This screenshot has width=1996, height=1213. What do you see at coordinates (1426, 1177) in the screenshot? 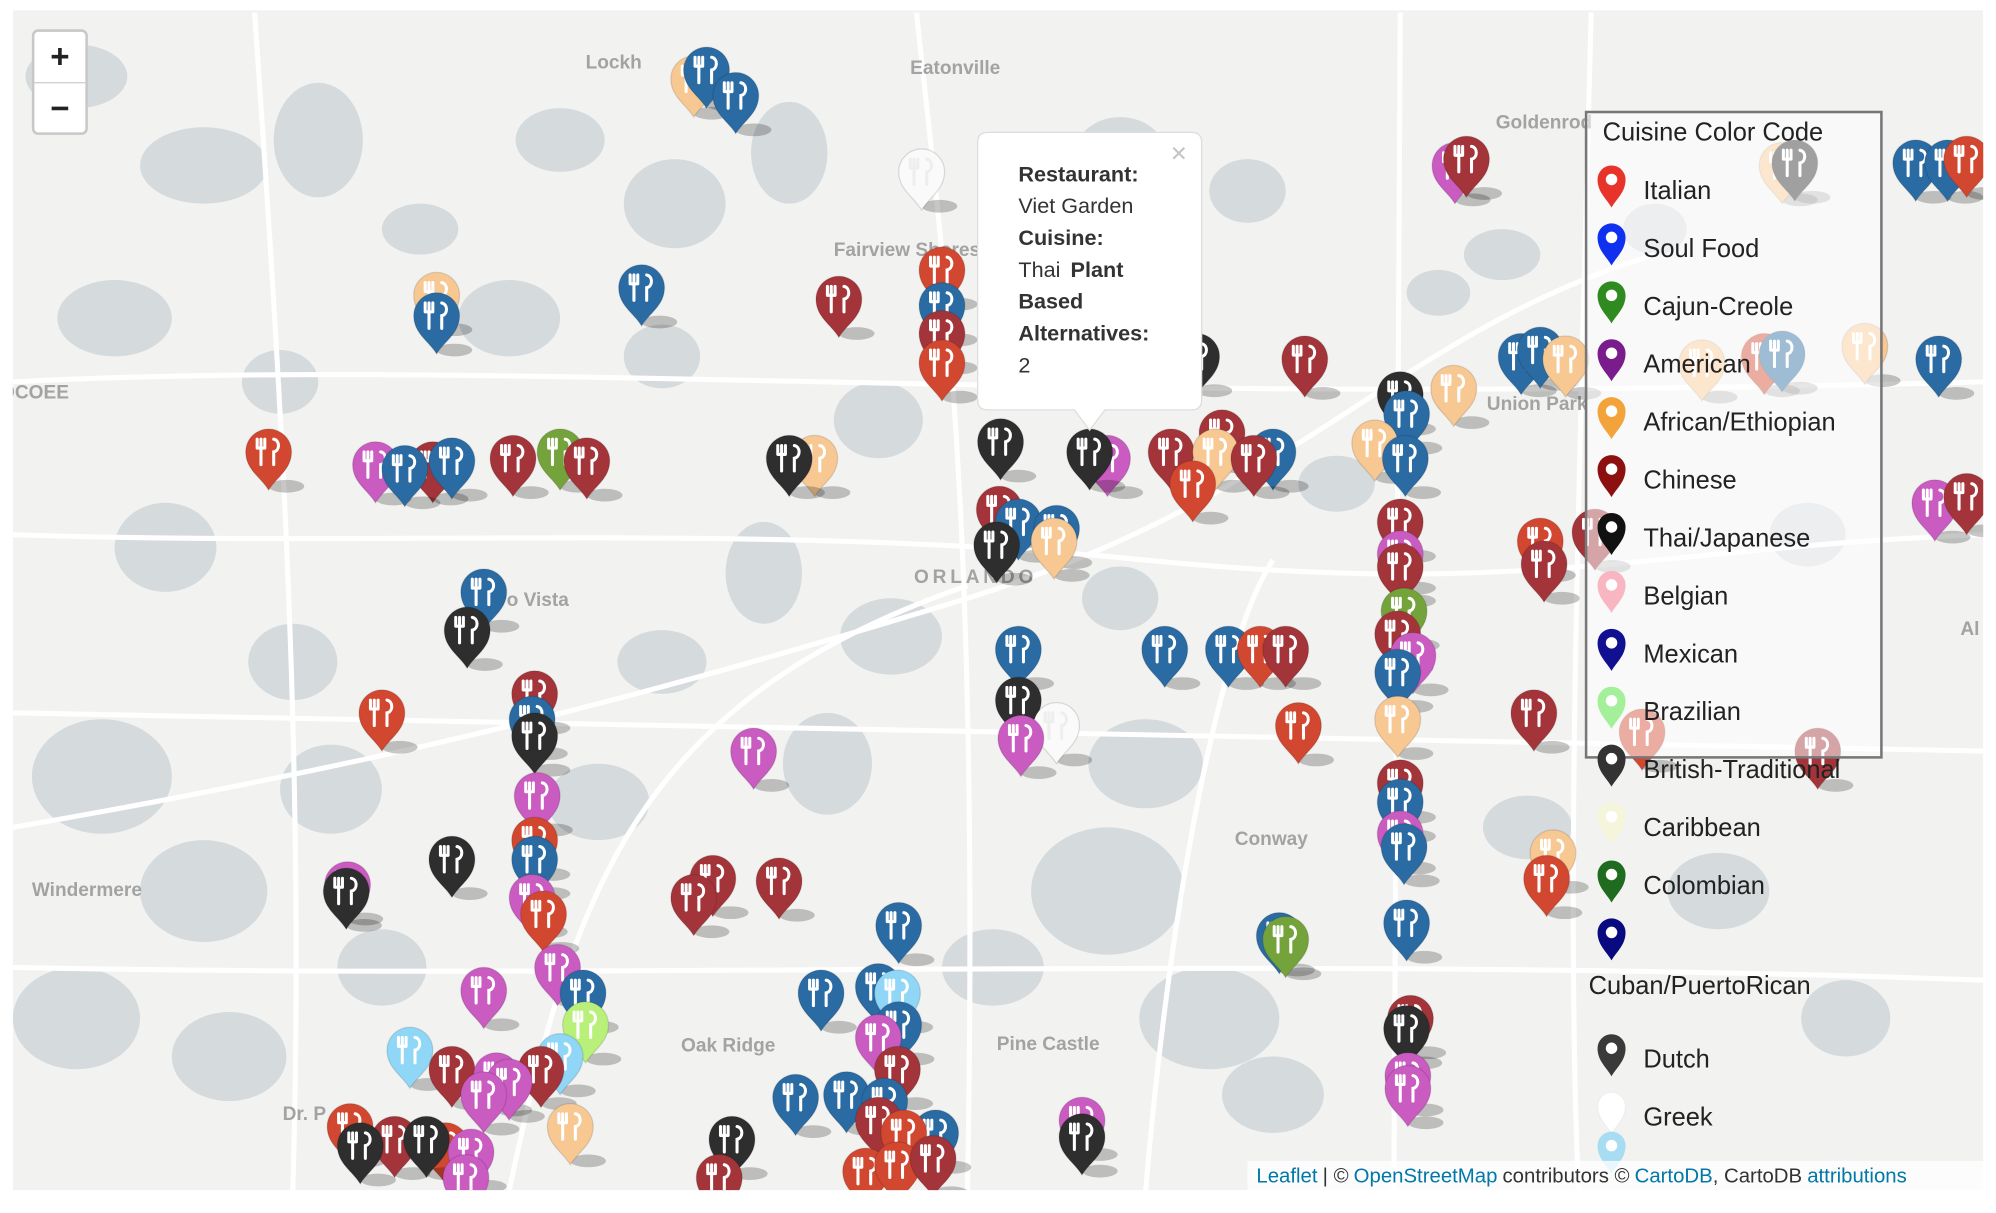
I see `link: OpenStreetMap` at bounding box center [1426, 1177].